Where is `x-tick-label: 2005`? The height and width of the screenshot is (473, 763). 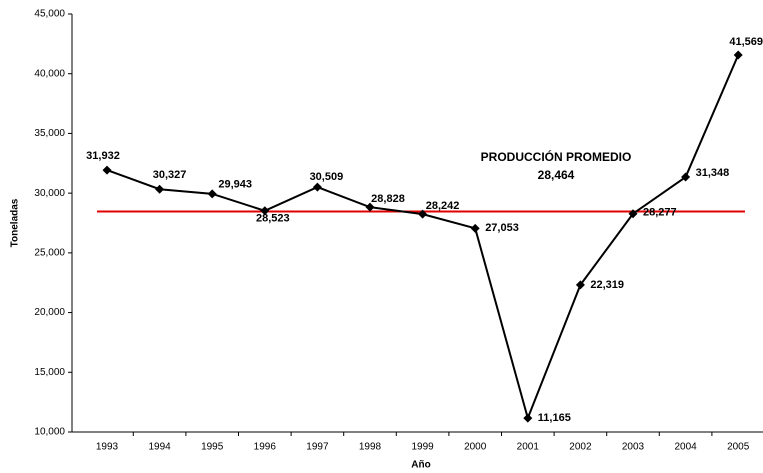
x-tick-label: 2005 is located at coordinates (738, 447).